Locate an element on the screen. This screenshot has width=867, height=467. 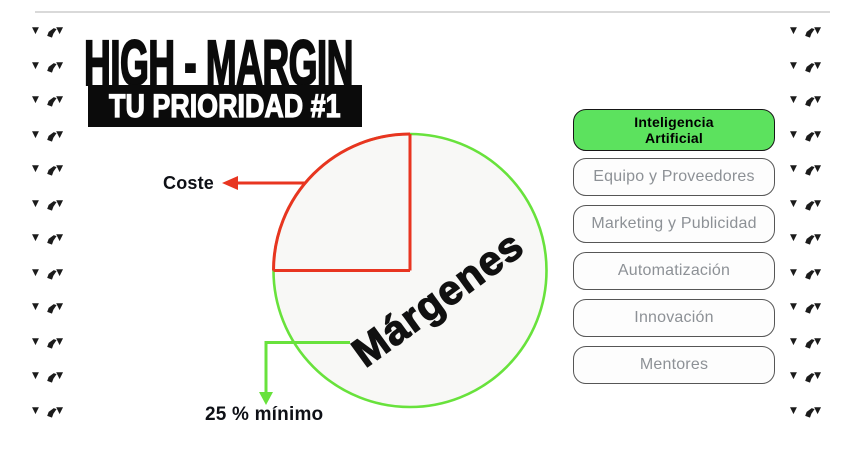
right-decorative-pattern: ▼ ▼, ▼ ▼, ▼ ▼, ▼ ▼, ▼ ▼, ▼ ▼, ▼ ▼, ▼ ▼, ▼ ▼, ▼ ▼, ▼ ▼, ▼ ▼, is located at coordinates (805, 232).